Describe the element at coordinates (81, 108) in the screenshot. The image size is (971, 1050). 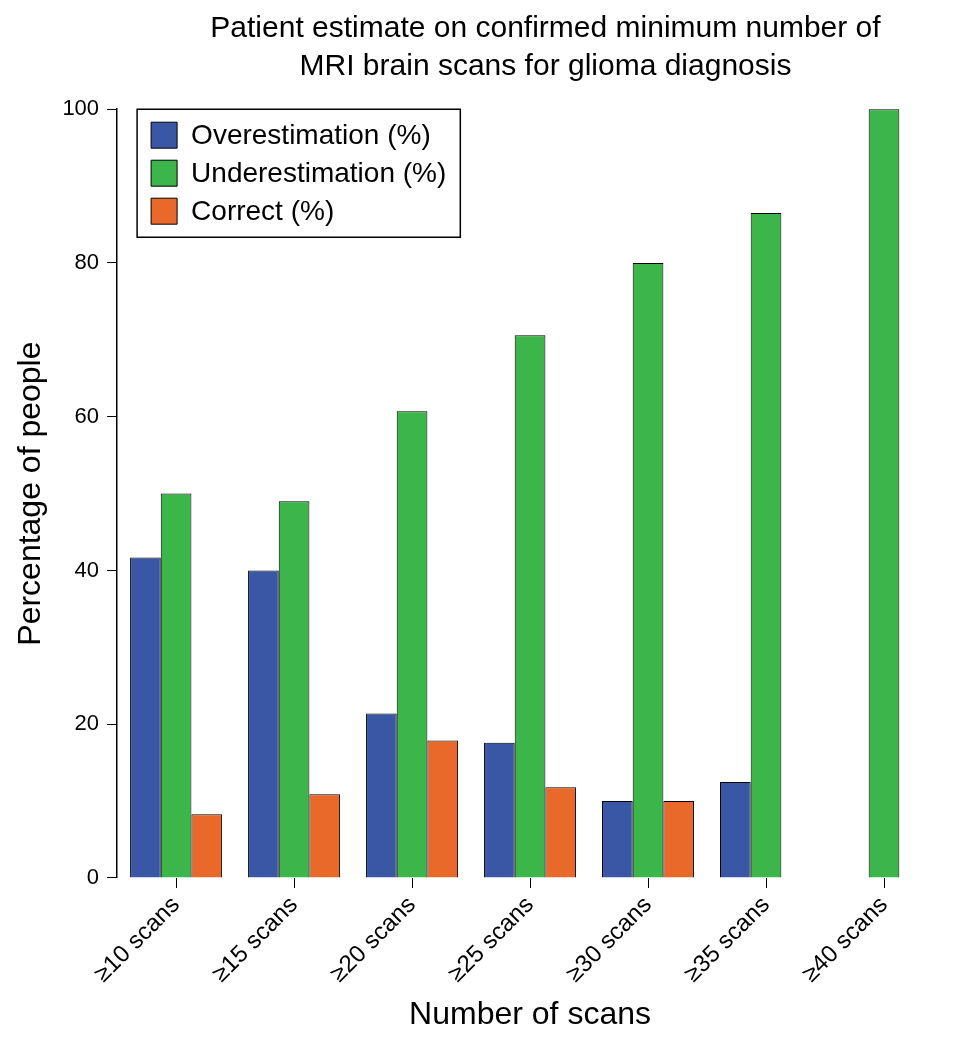
I see `y-tick-label: 100` at that location.